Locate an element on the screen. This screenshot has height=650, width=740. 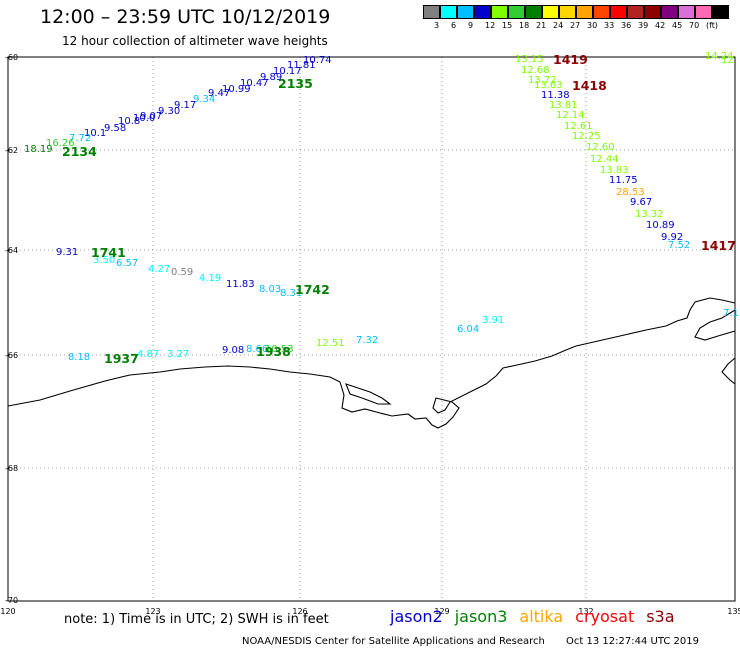
color-scale-legend is located at coordinates (576, 12).